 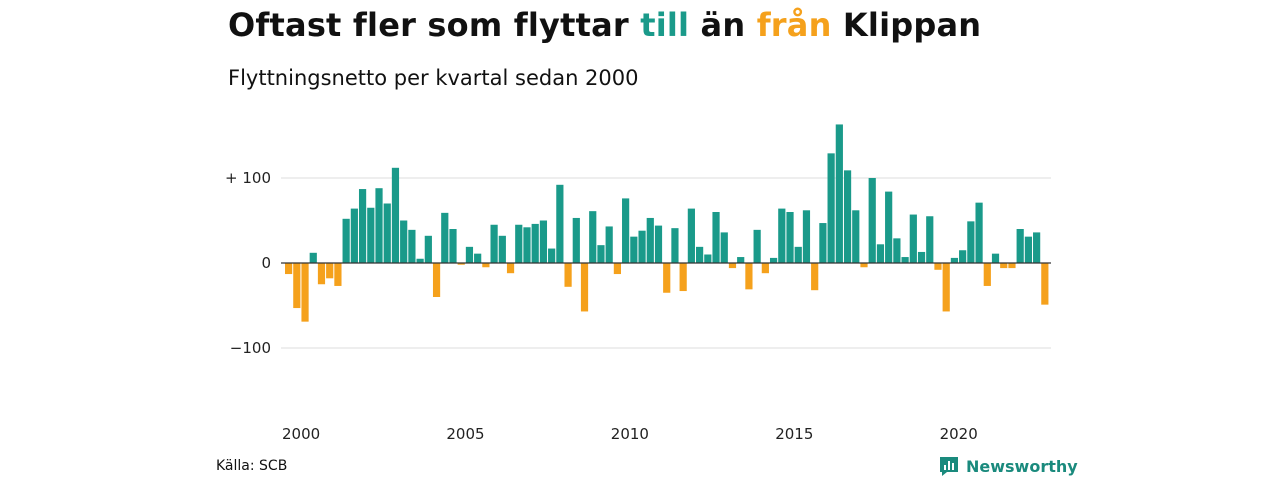 I want to click on brand-logo: Newsworthy, so click(x=1008, y=466).